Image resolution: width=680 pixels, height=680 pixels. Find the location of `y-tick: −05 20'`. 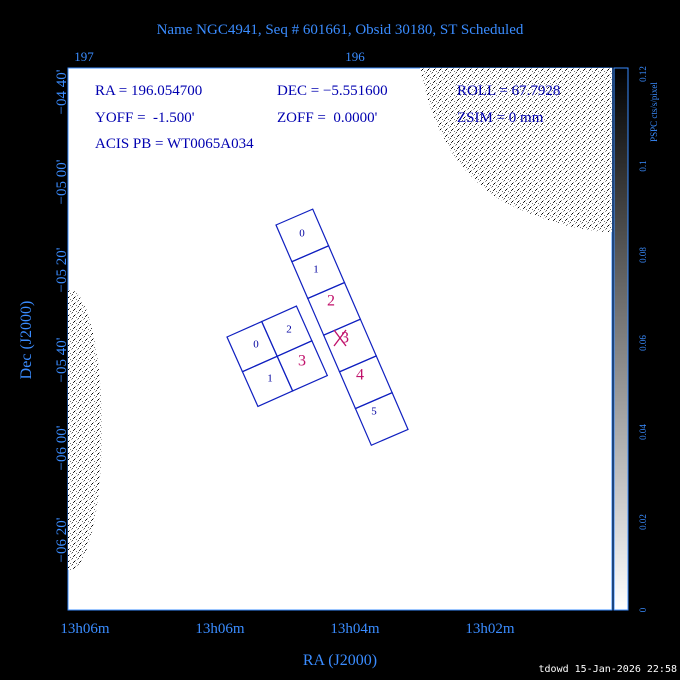

y-tick: −05 20' is located at coordinates (62, 269).